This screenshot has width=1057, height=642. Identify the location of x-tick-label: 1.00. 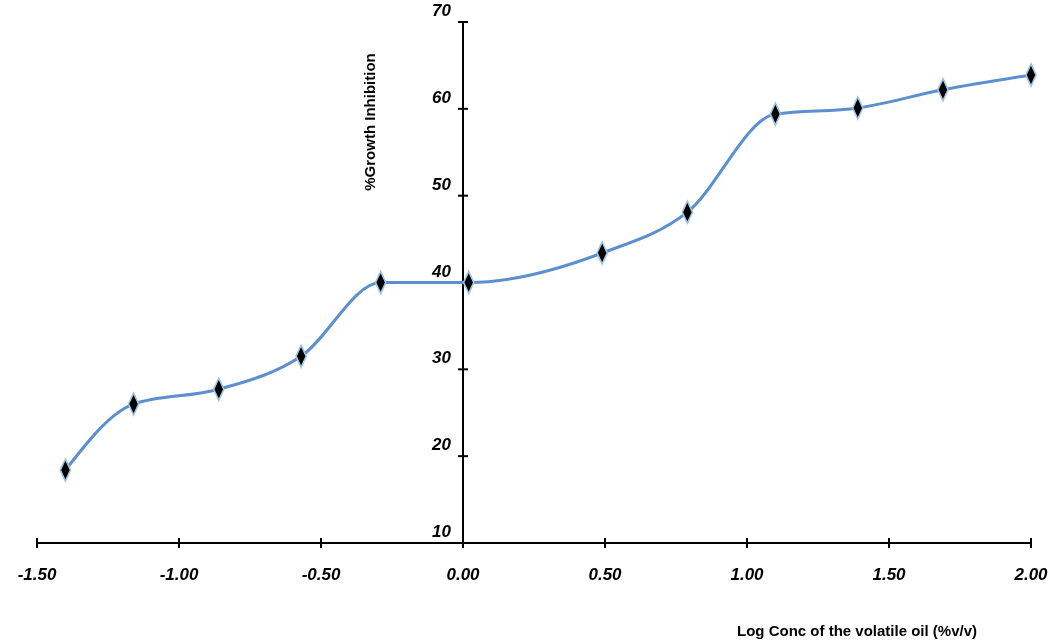
(747, 574).